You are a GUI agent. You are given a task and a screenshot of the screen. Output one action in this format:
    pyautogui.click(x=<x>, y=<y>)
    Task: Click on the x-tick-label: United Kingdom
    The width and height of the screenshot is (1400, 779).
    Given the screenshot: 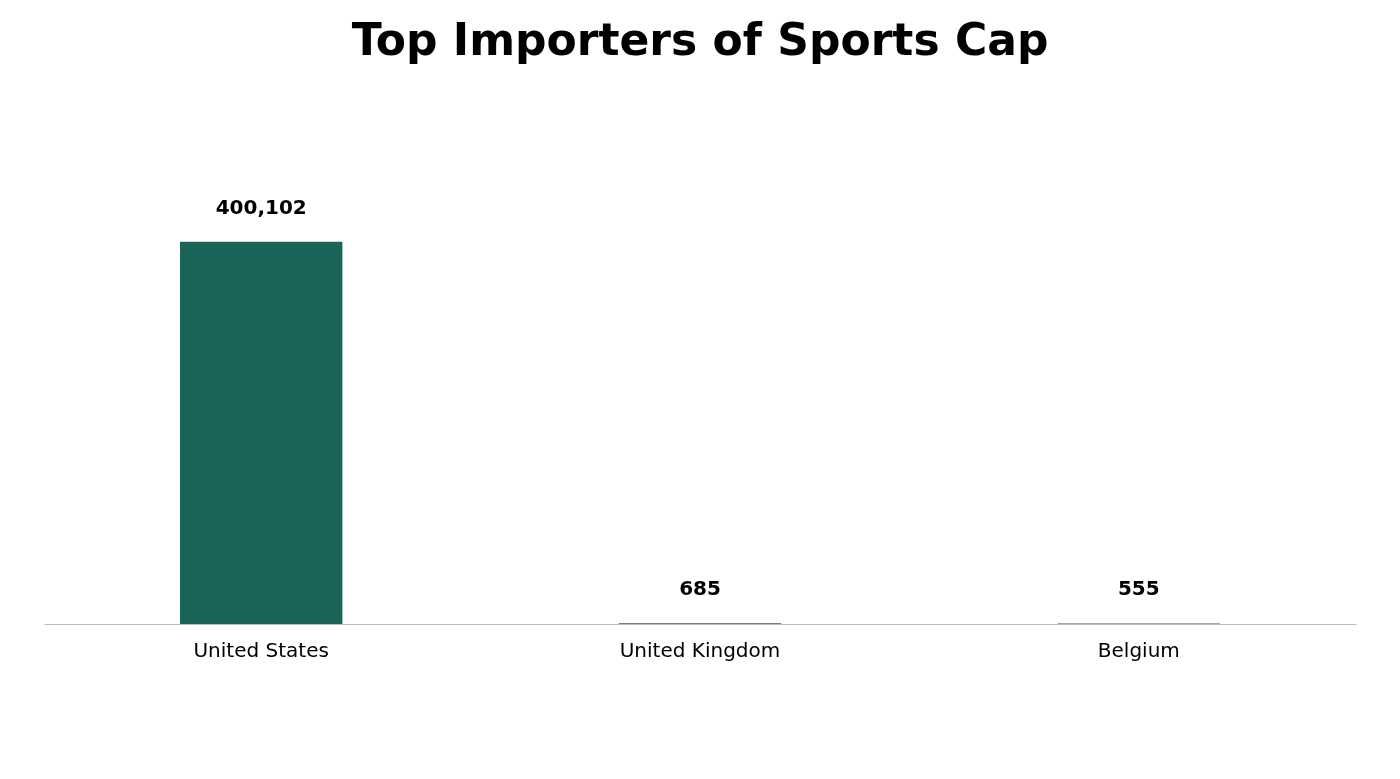 What is the action you would take?
    pyautogui.click(x=700, y=649)
    